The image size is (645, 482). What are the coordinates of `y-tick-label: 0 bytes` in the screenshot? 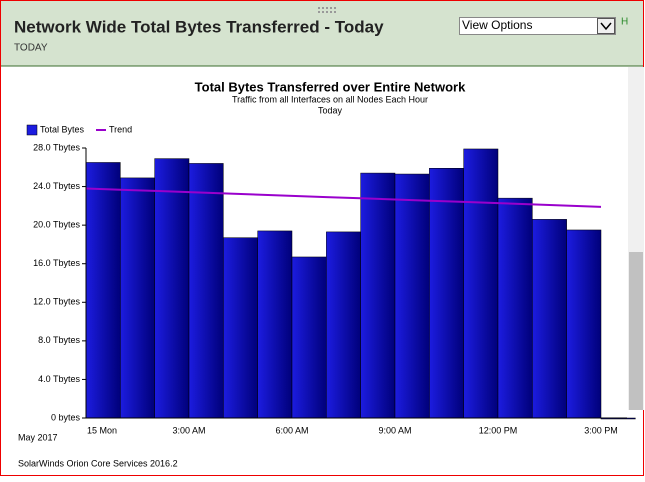 It's located at (66, 417).